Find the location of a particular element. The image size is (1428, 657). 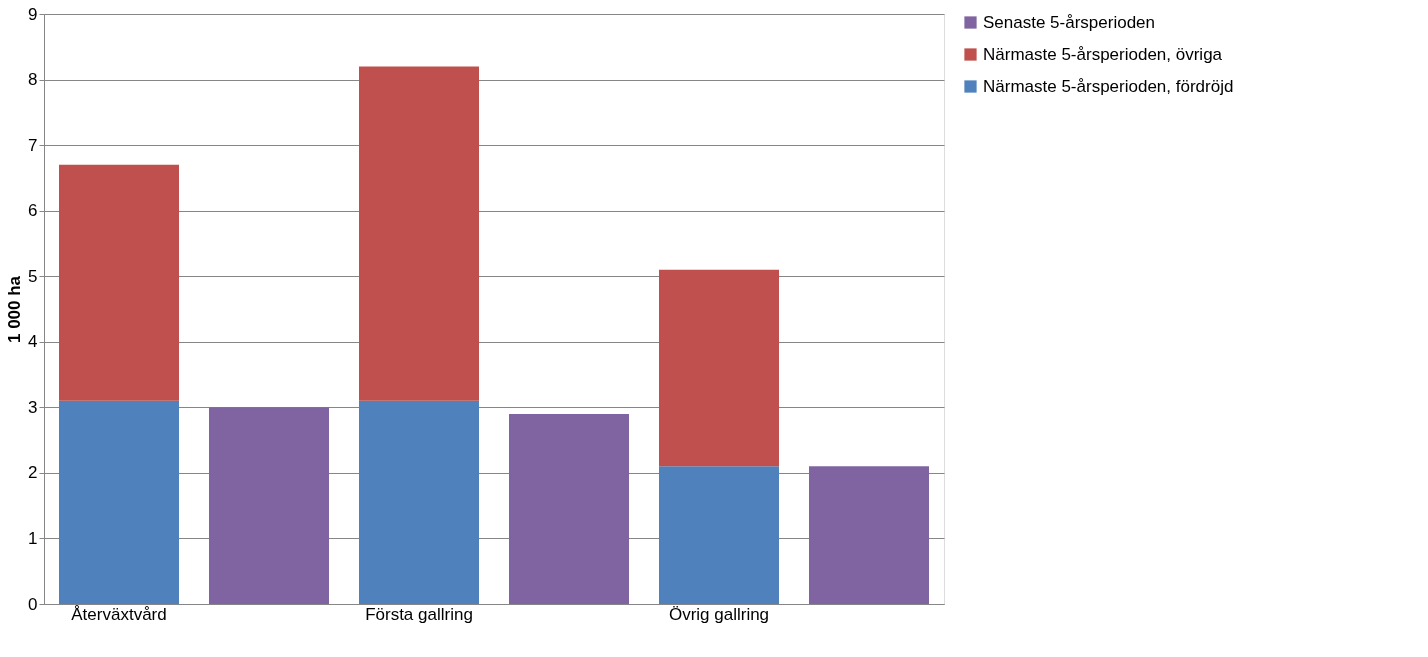

y-tick-label: 5 is located at coordinates (33, 276).